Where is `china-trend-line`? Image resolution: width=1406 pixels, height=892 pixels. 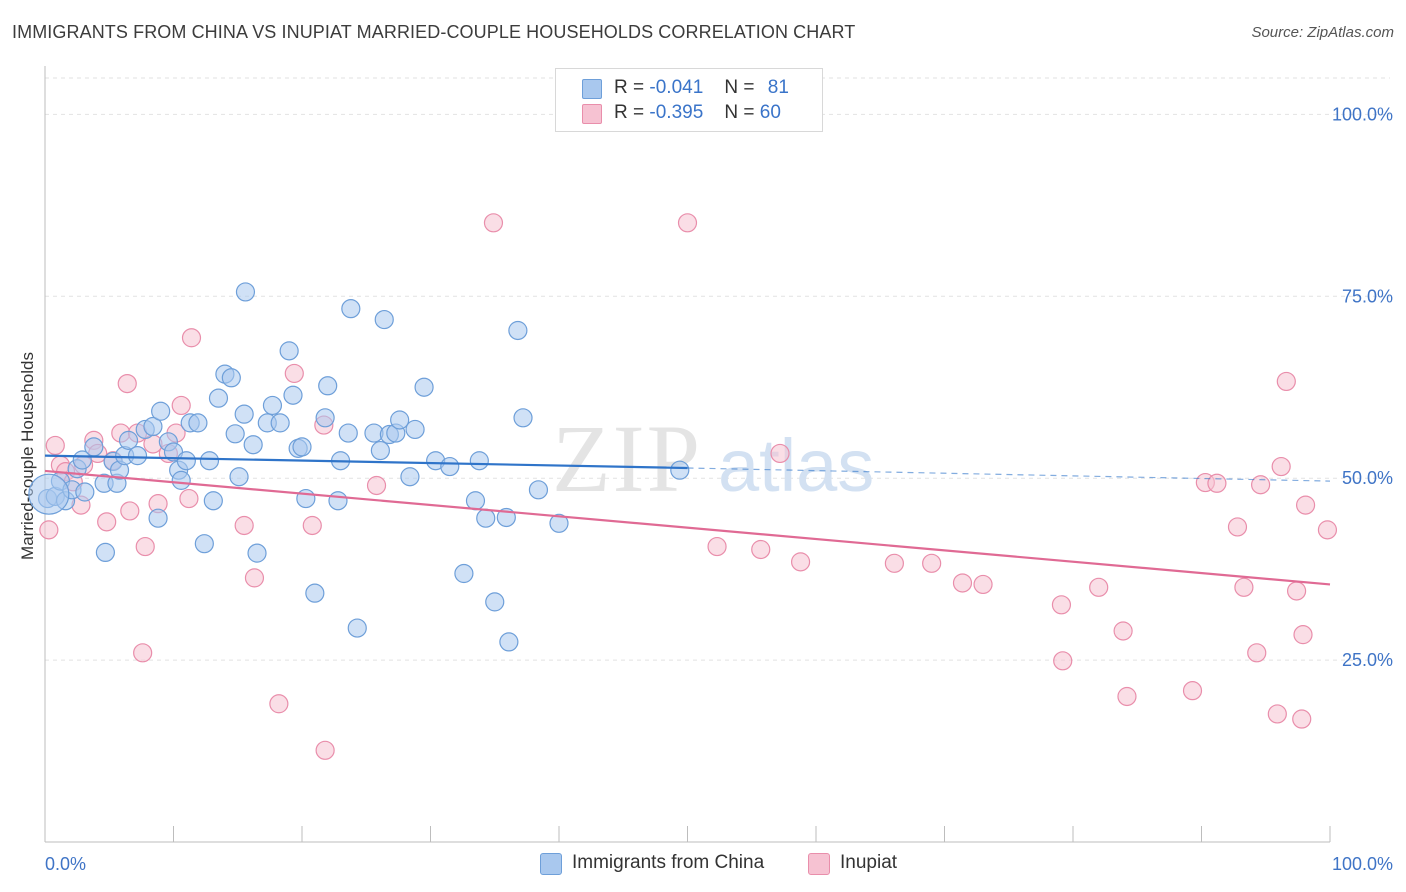
china-trend-line is located at coordinates (366, 462).